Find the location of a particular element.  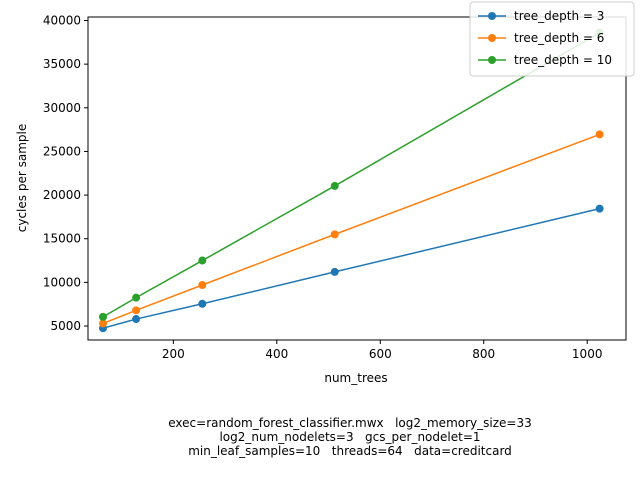

legend-box is located at coordinates (552, 39).